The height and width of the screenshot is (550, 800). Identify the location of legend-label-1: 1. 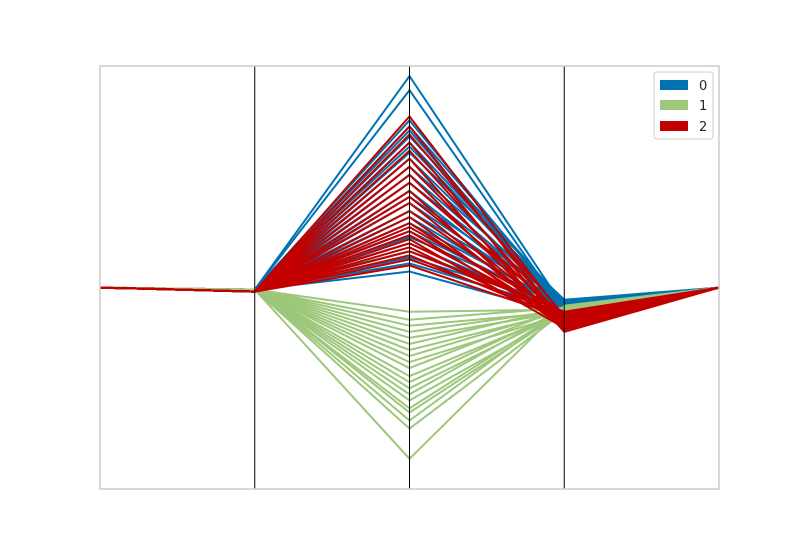
(703, 106).